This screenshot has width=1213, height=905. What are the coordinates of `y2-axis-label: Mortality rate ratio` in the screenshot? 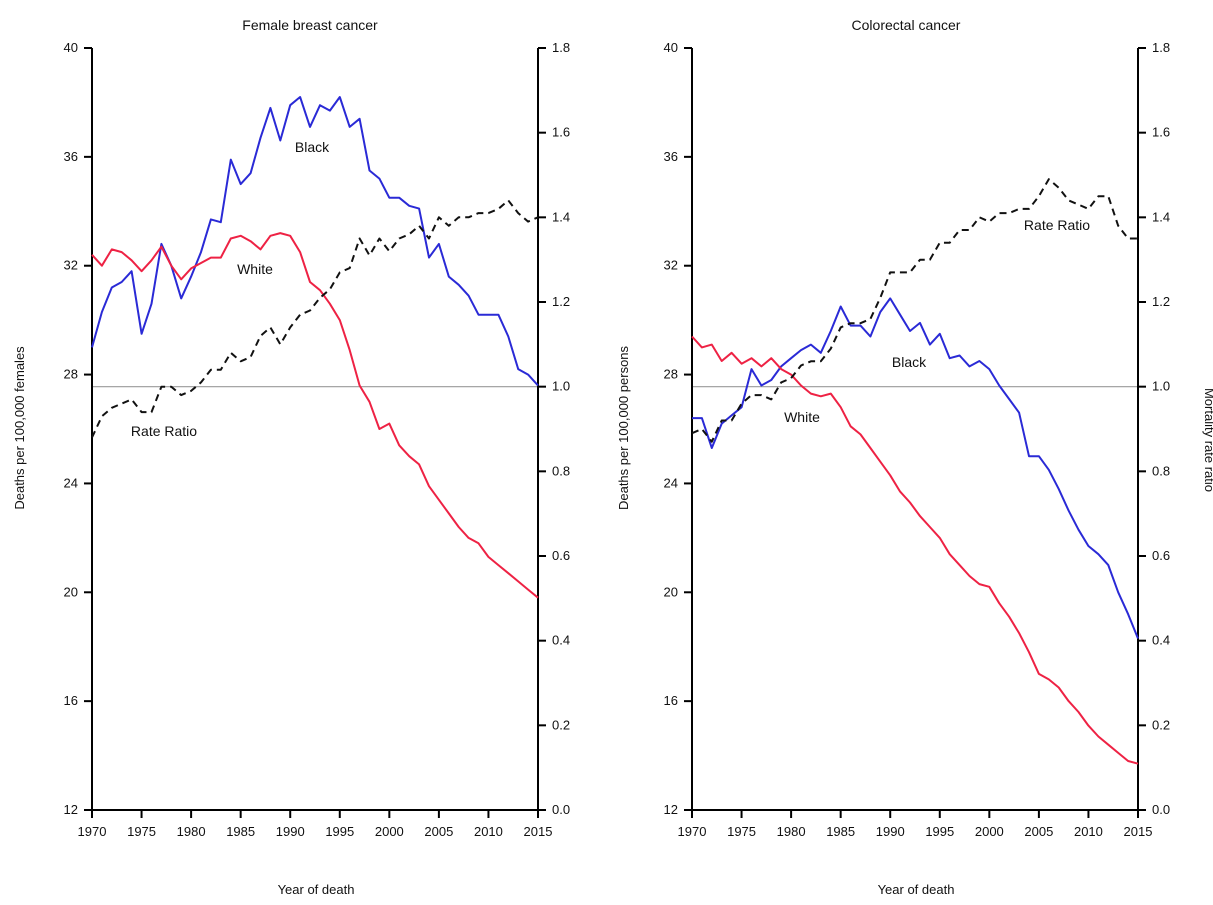 It's located at (1207, 440).